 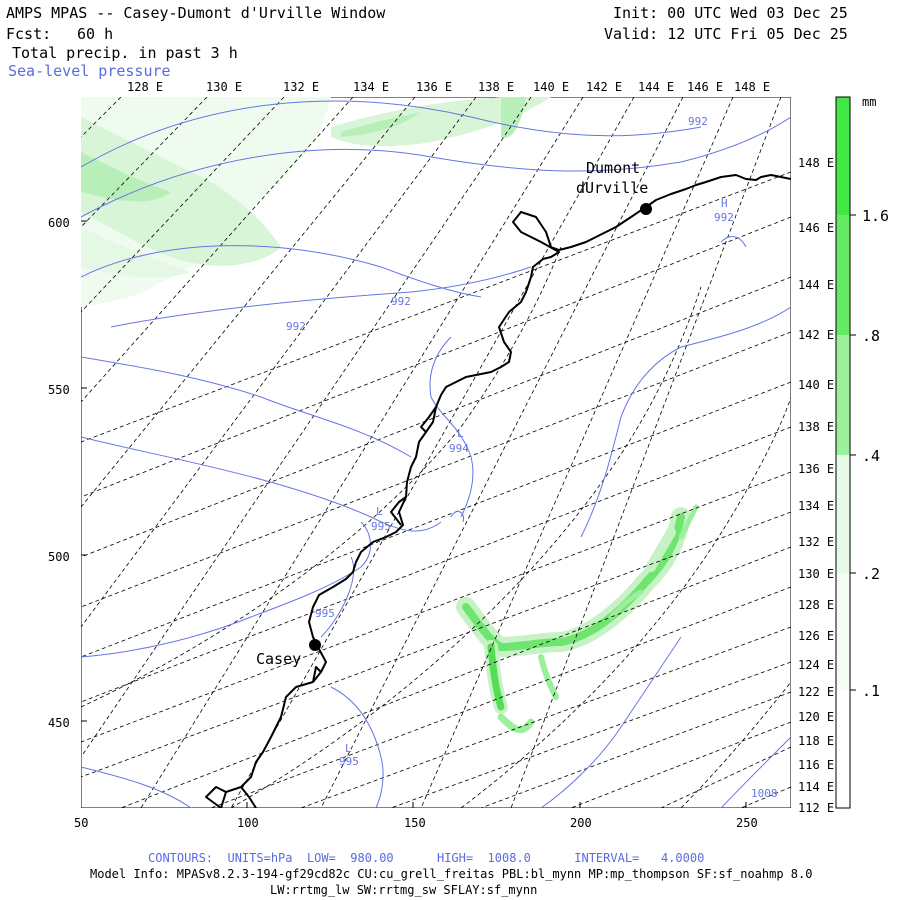 What do you see at coordinates (248, 823) in the screenshot?
I see `x-tick-label: 100` at bounding box center [248, 823].